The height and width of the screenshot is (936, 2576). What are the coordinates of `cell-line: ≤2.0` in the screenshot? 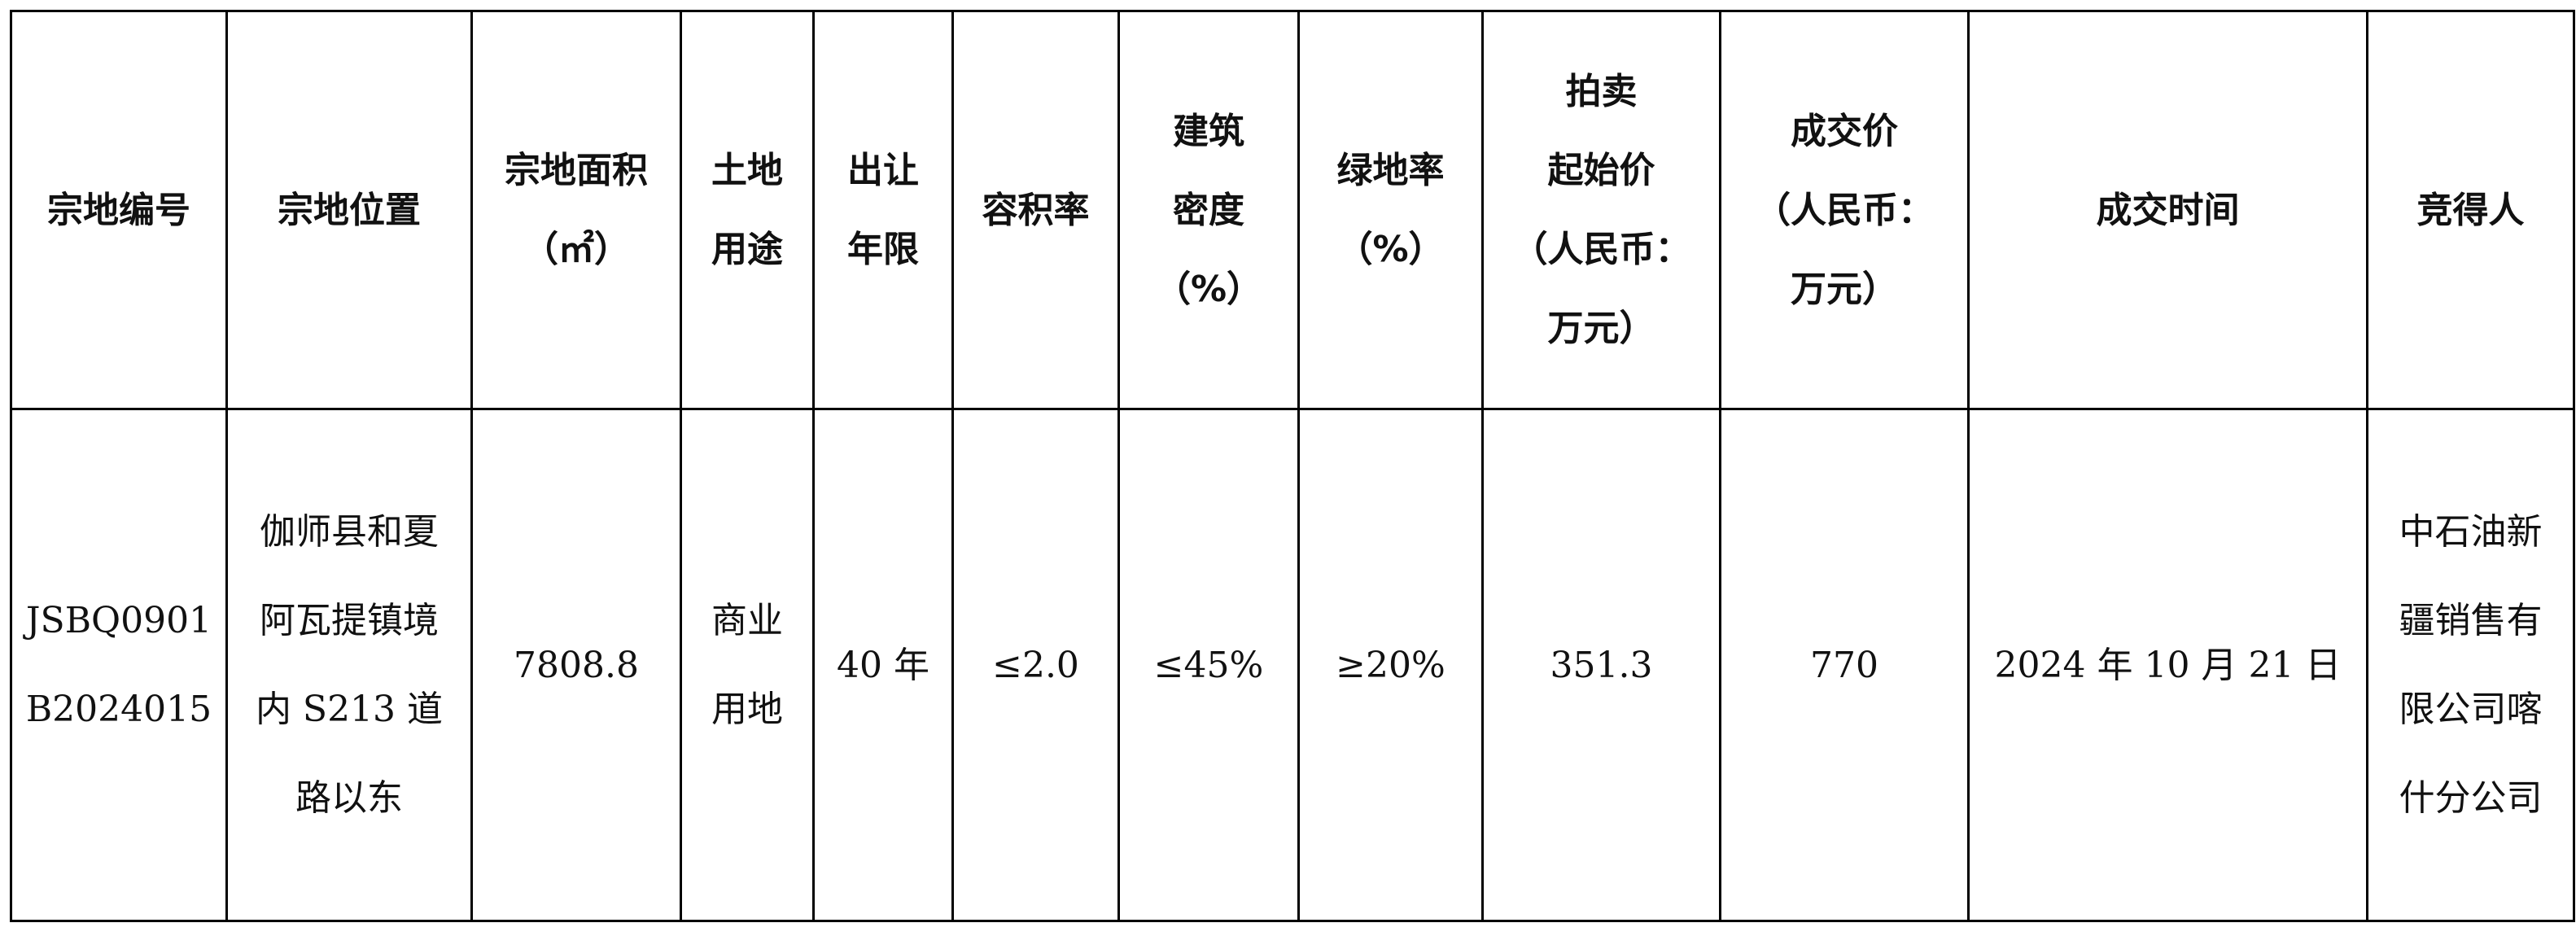 It's located at (1035, 665).